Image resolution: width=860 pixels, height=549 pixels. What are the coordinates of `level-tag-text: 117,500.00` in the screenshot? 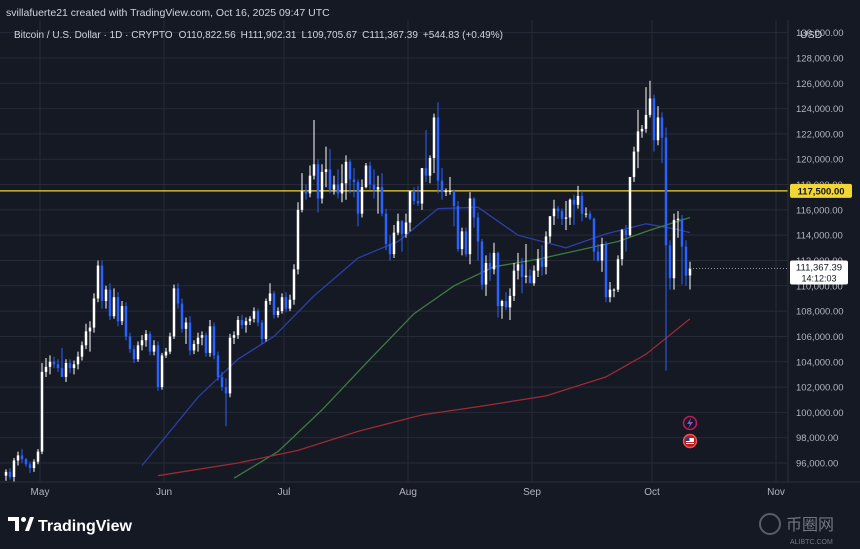 It's located at (820, 191).